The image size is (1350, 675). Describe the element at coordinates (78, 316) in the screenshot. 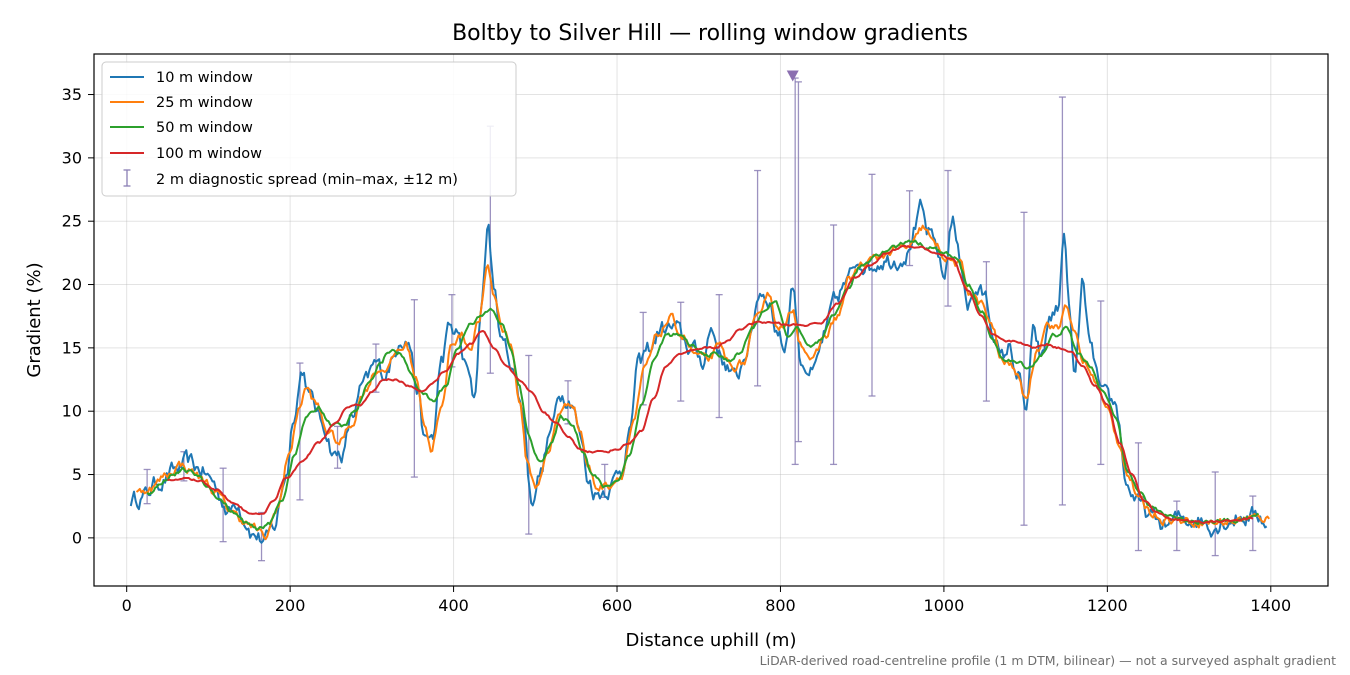

I see `y-axis: 0 5 10 15 20 25 30 35` at that location.